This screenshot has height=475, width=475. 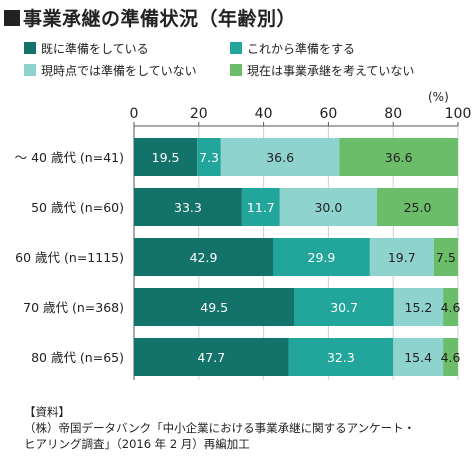 What do you see at coordinates (220, 428) in the screenshot?
I see `source-line-1: （株）帝国データバンク「中小企業における事業承継に関するアンケート・` at bounding box center [220, 428].